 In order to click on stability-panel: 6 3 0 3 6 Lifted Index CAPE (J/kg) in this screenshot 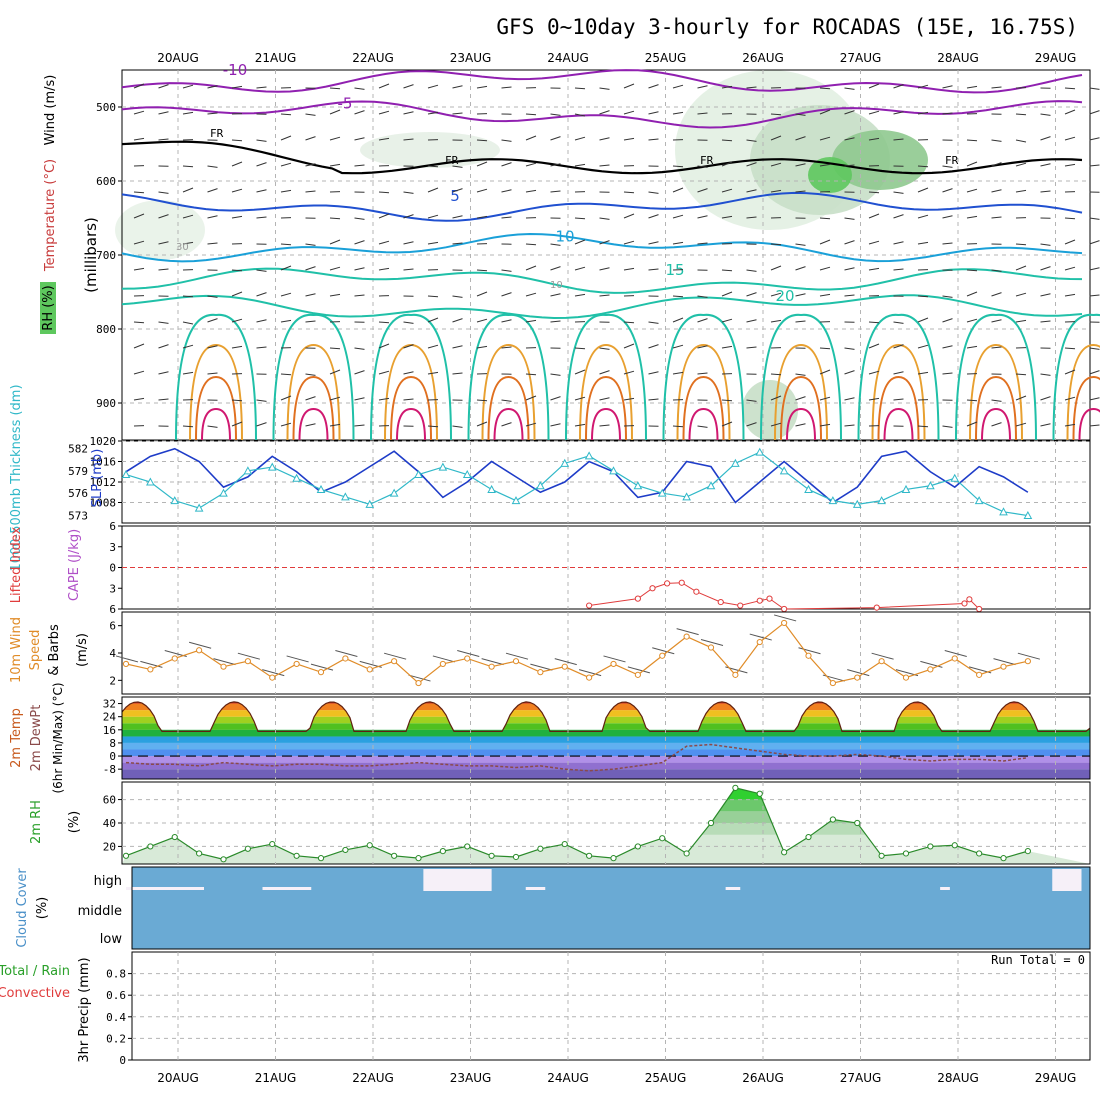, I will do `click(550, 568)`.